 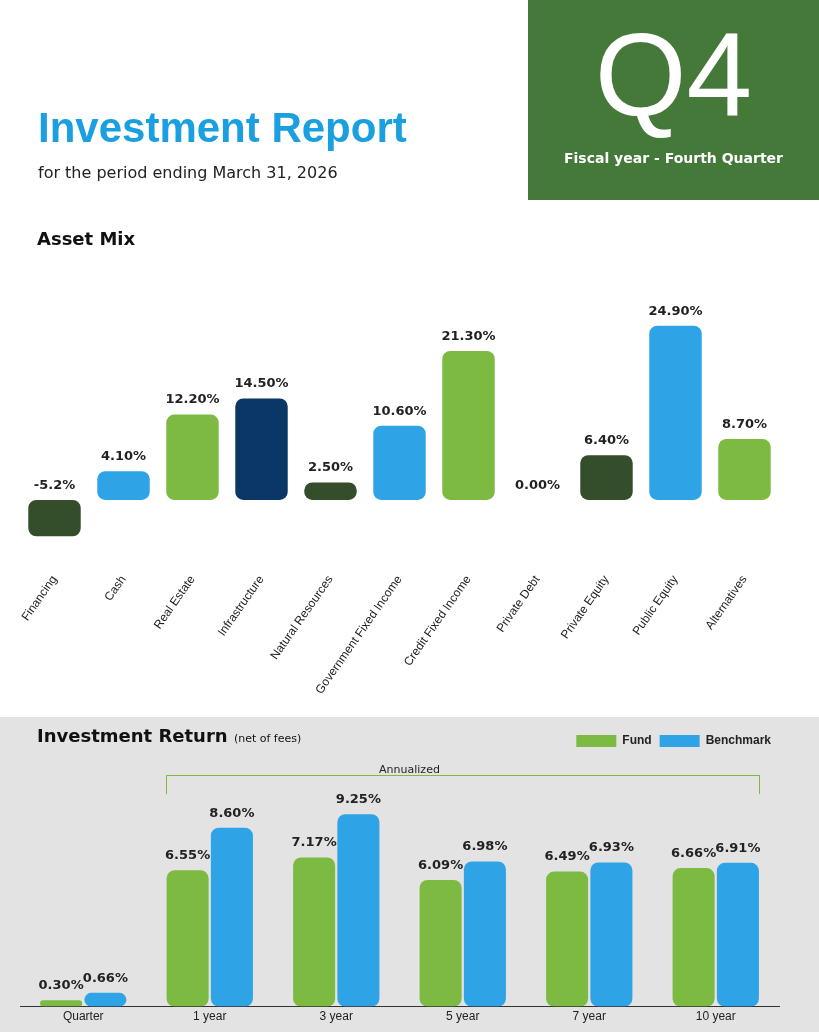 What do you see at coordinates (673, 75) in the screenshot?
I see `text: Q4` at bounding box center [673, 75].